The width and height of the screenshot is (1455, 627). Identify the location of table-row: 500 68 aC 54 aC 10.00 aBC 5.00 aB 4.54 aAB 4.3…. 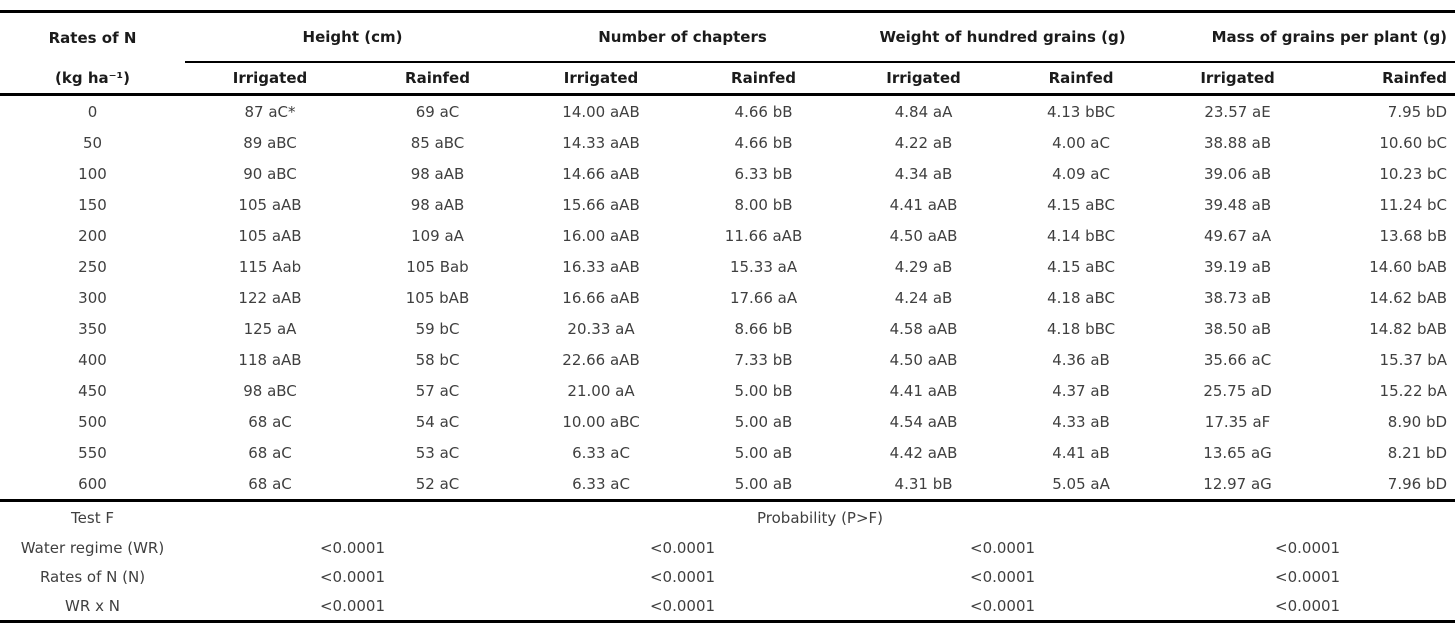
(727, 421).